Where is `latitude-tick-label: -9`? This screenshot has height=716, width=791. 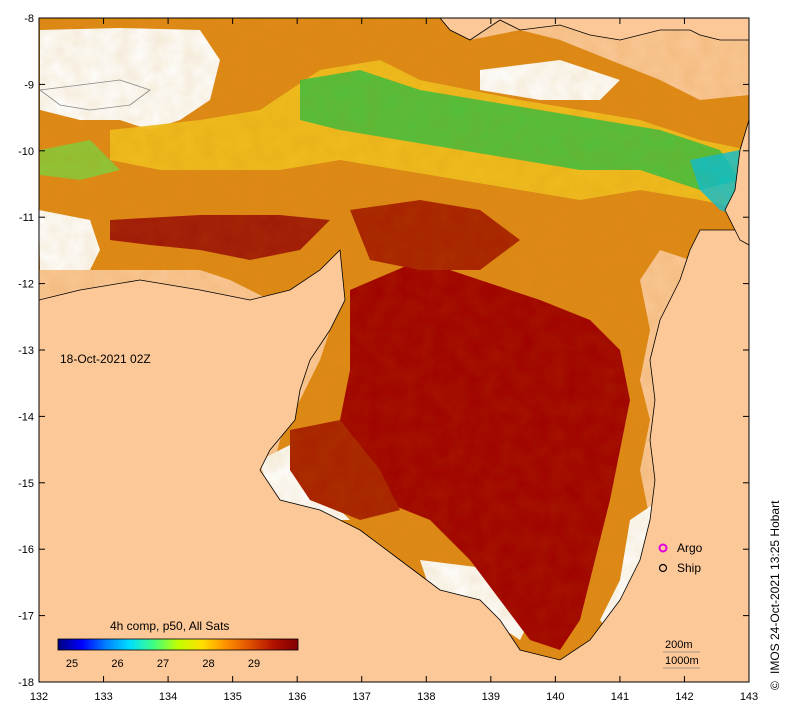
latitude-tick-label: -9 is located at coordinates (29, 85).